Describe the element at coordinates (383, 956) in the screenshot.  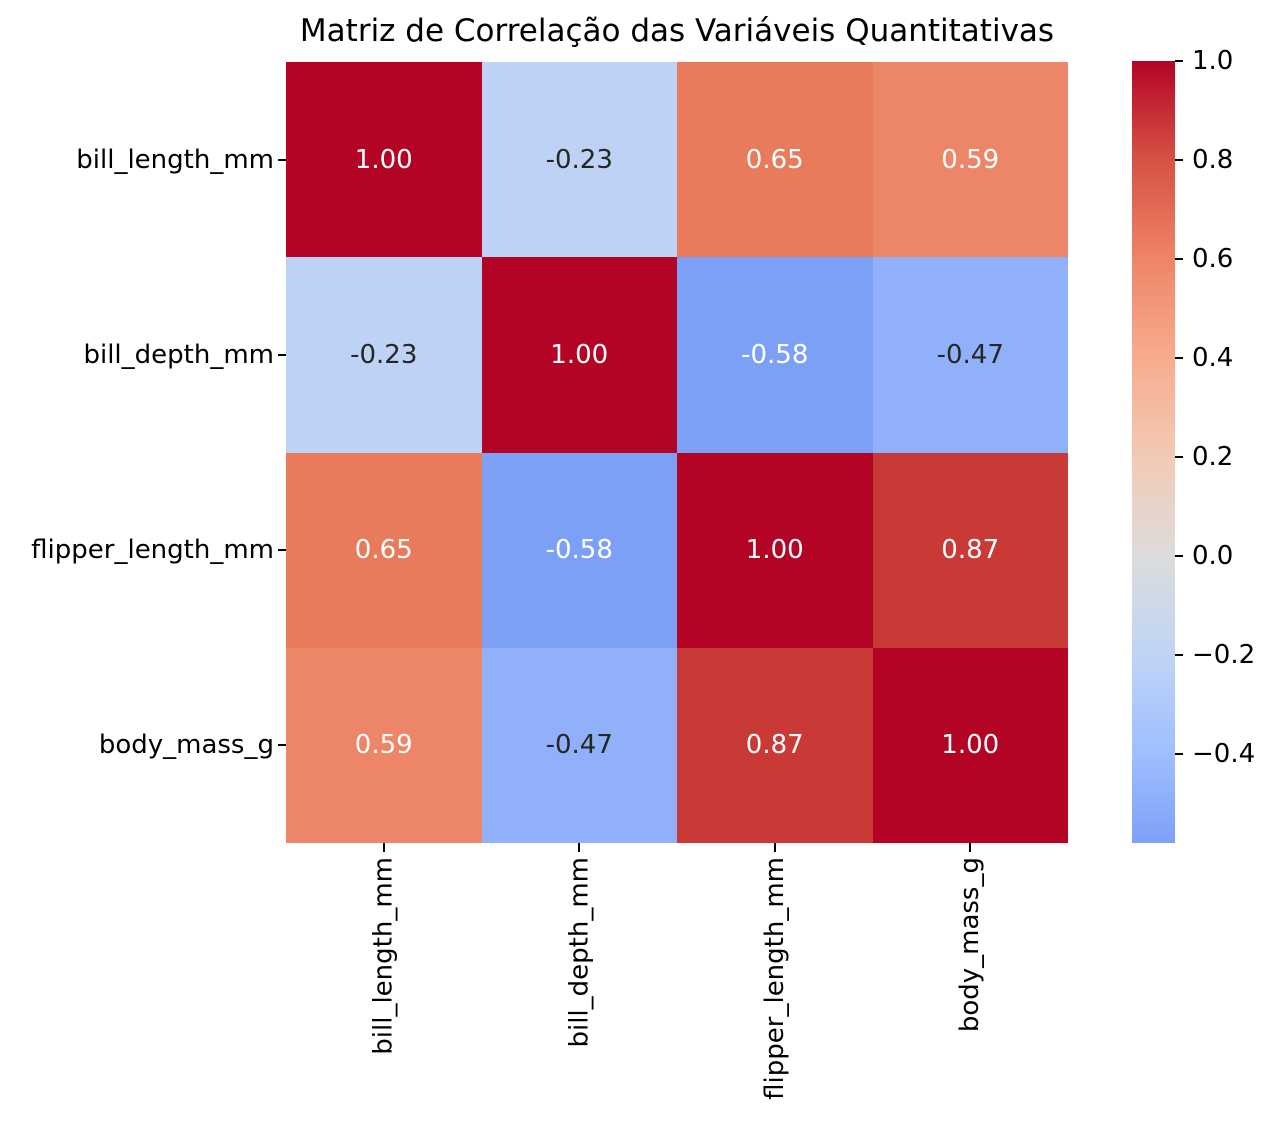
I see `x-tick-label-bill_length_mm: bill_length_mm` at that location.